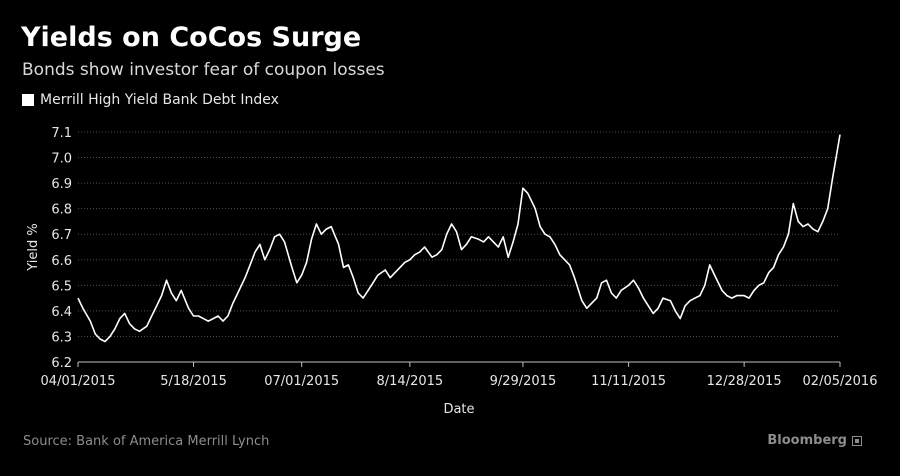 This screenshot has width=900, height=476. I want to click on legend: Merrill High Yield Bank Debt Index, so click(150, 100).